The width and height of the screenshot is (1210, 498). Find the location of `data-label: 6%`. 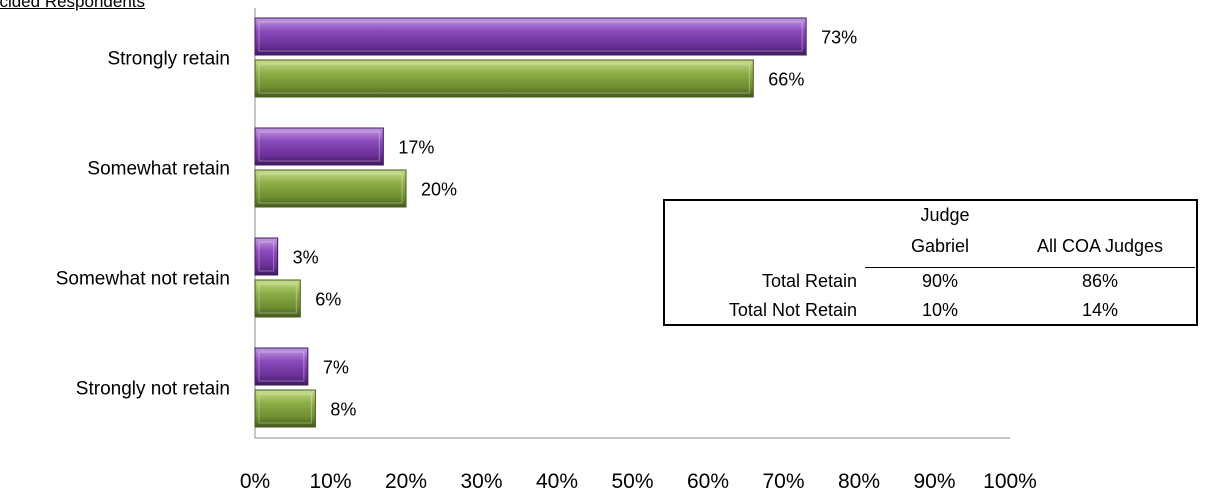

data-label: 6% is located at coordinates (328, 300).